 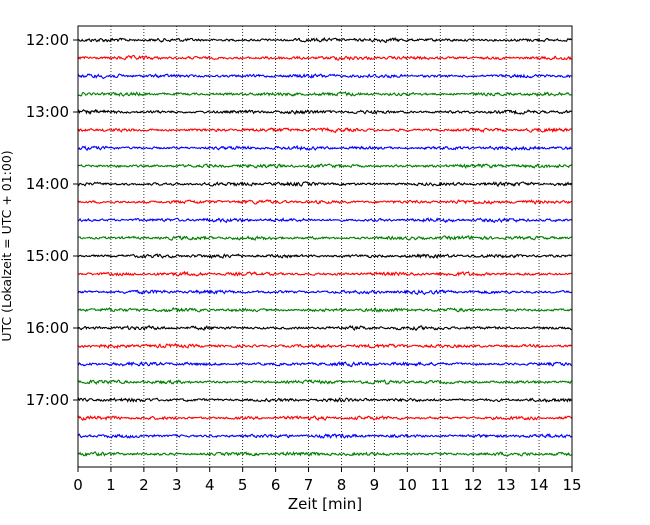 I want to click on x-axis: 0 1 2 3 4 5 6 7 8 9 10 11 12 13 14 15, so click(x=327, y=480).